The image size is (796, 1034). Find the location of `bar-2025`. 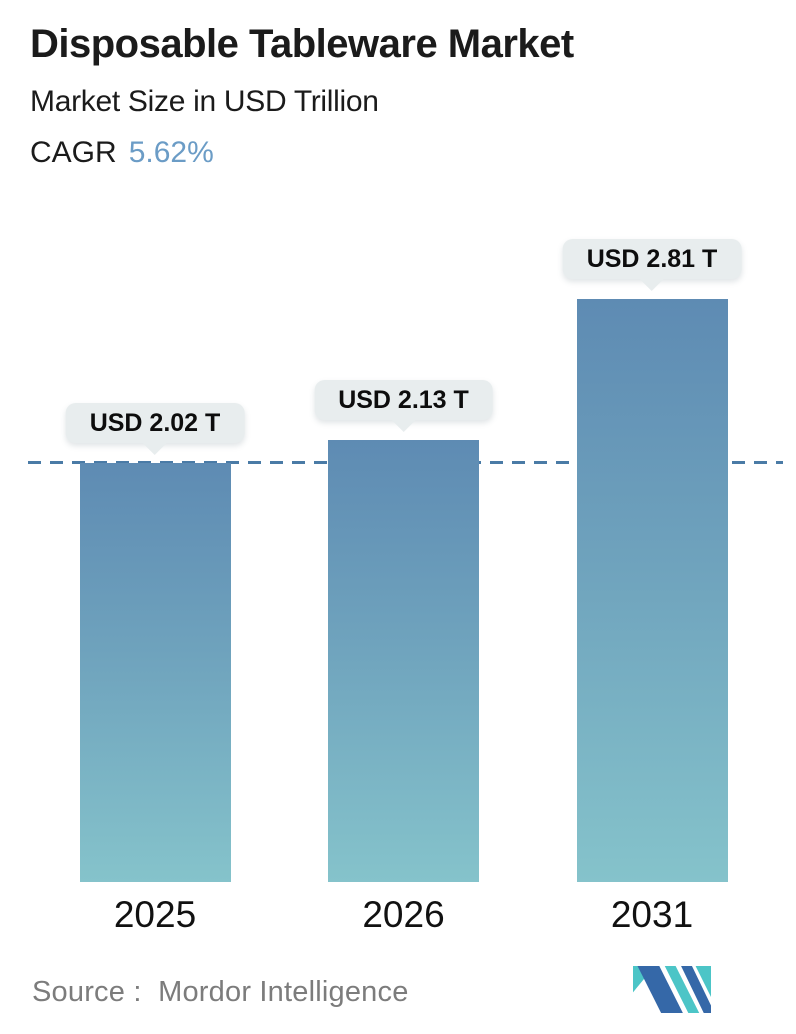

bar-2025 is located at coordinates (155, 672).